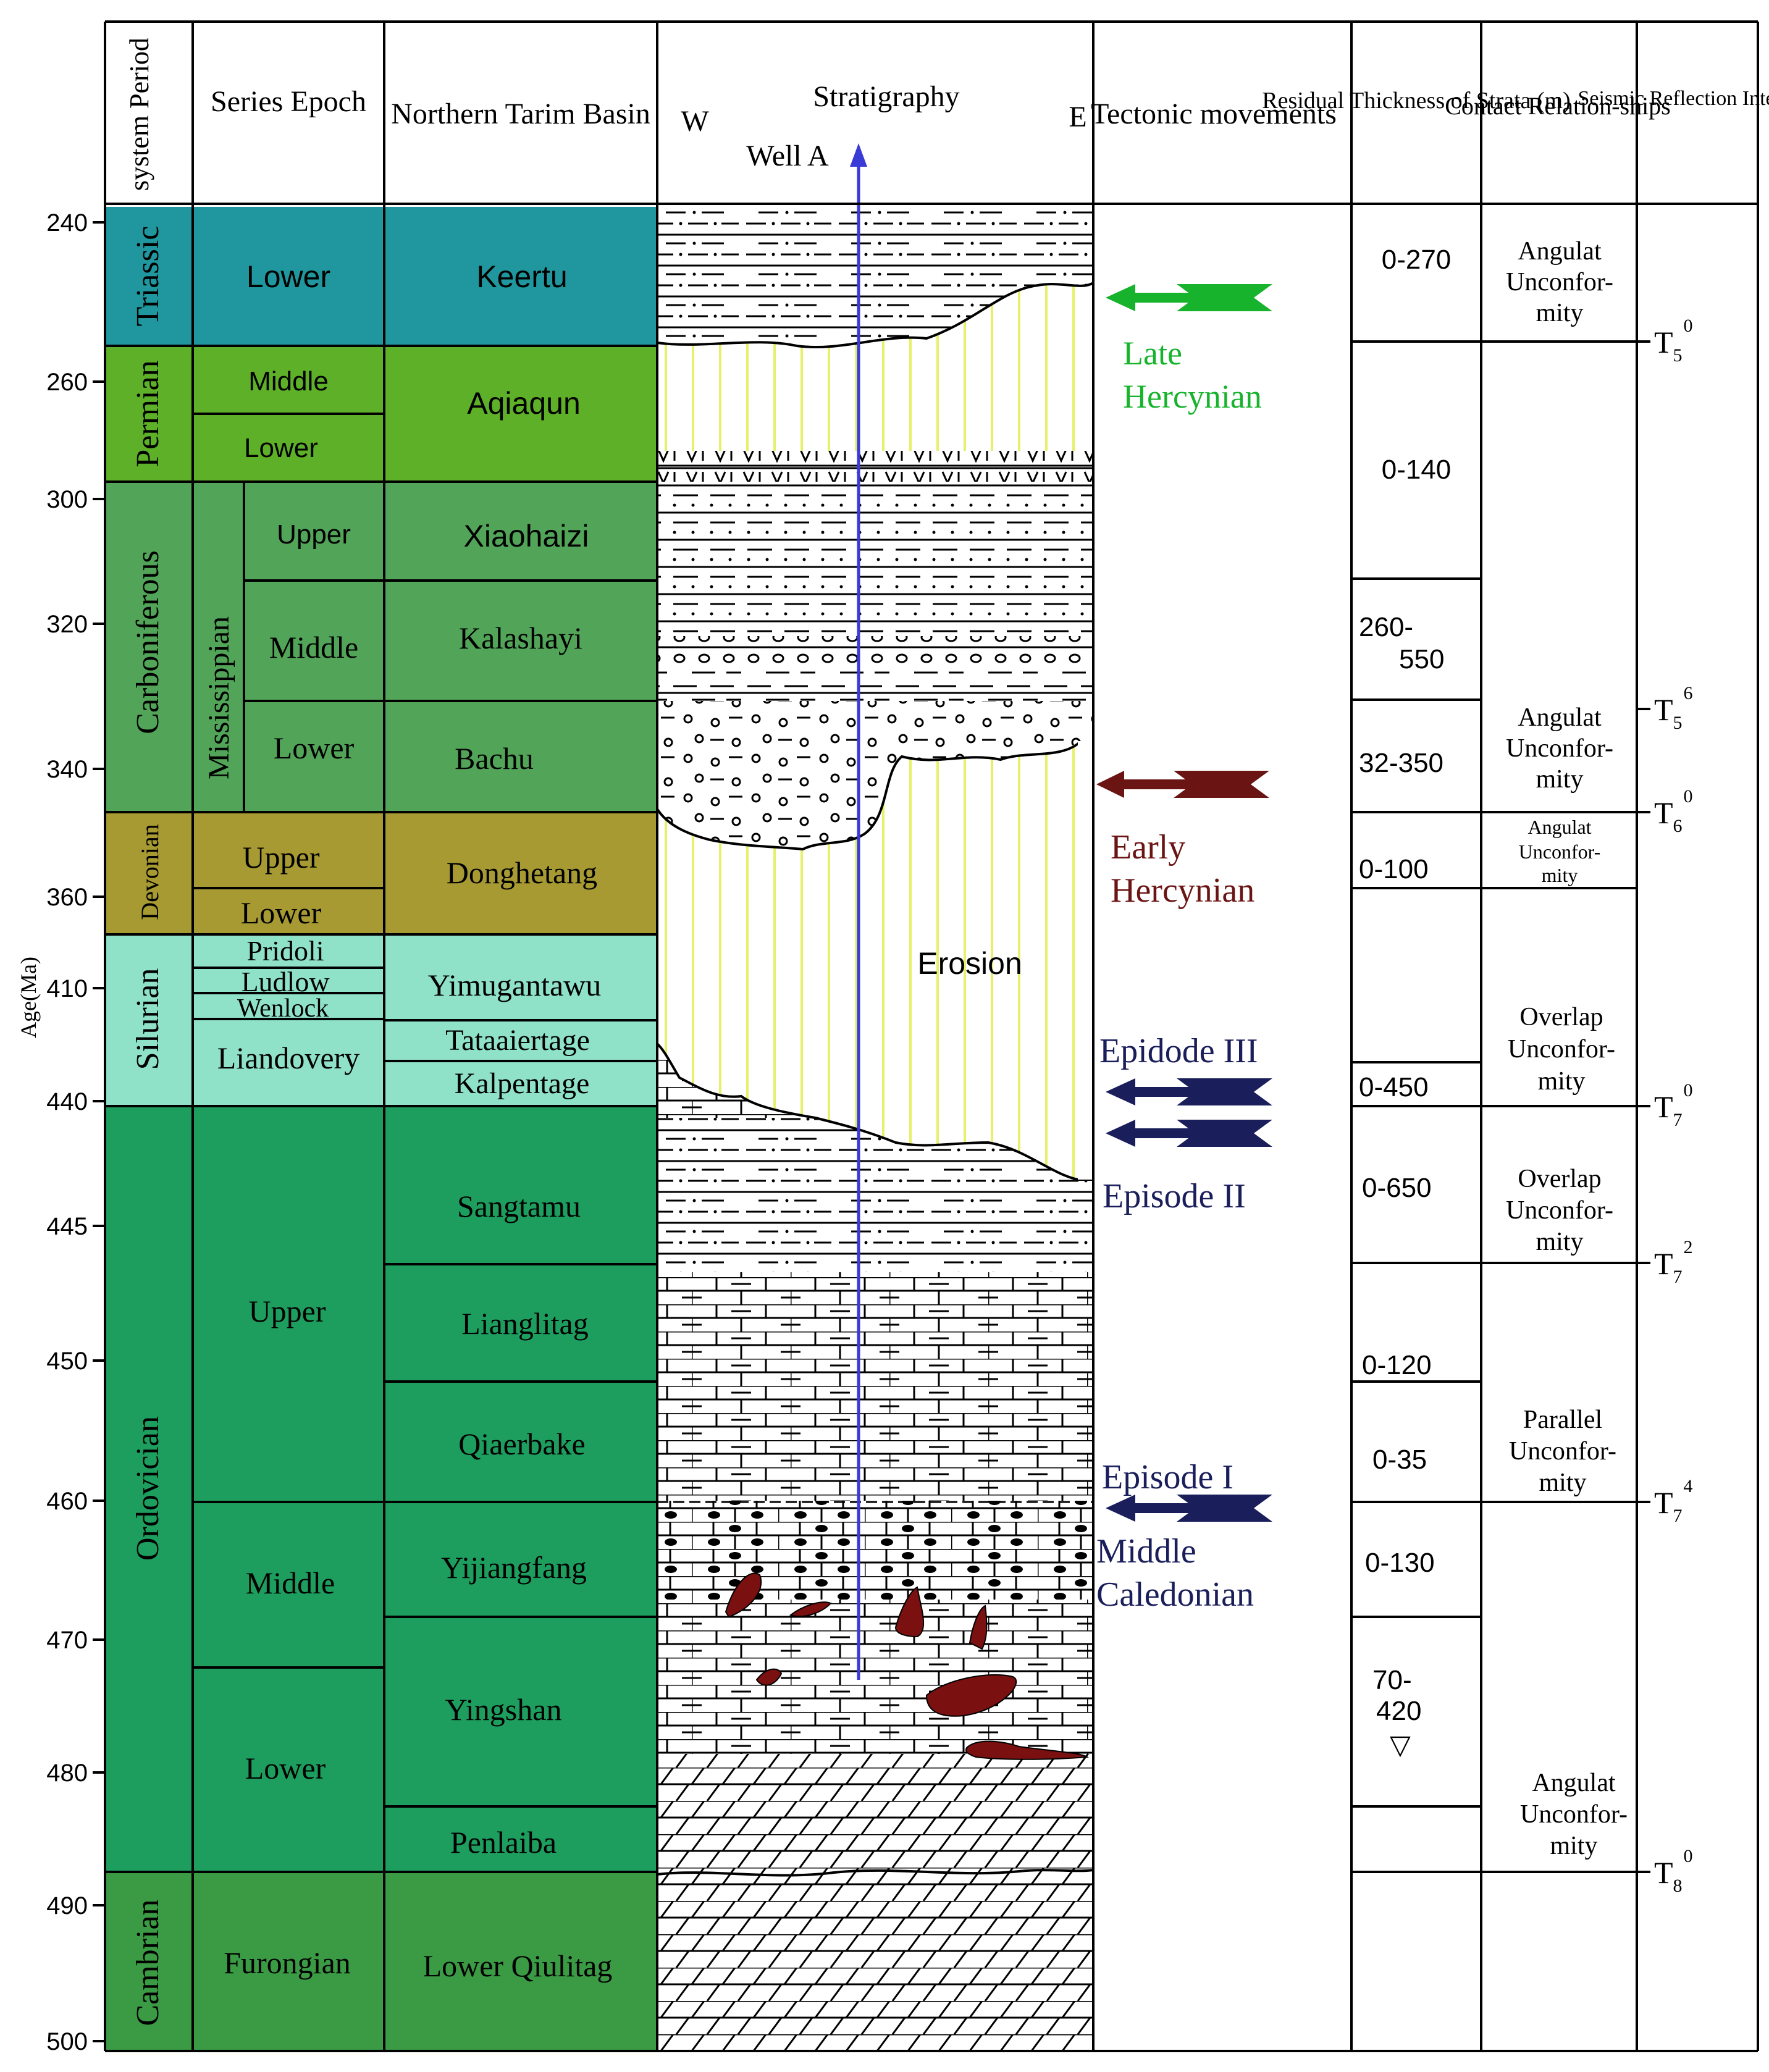 This screenshot has height=2072, width=1769. I want to click on age-tick-label: 480, so click(67, 1773).